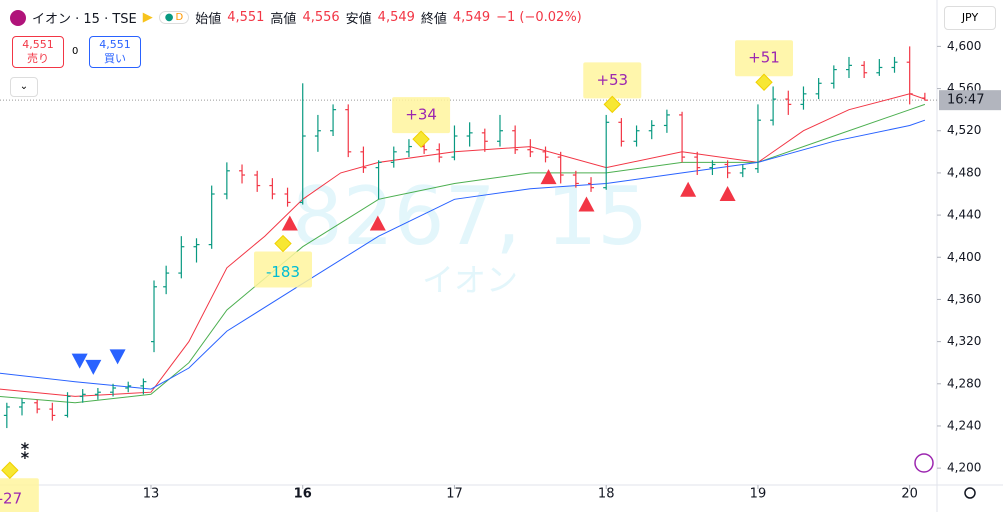 This screenshot has height=512, width=1003. Describe the element at coordinates (964, 425) in the screenshot. I see `y-tick-label: 4,240` at that location.